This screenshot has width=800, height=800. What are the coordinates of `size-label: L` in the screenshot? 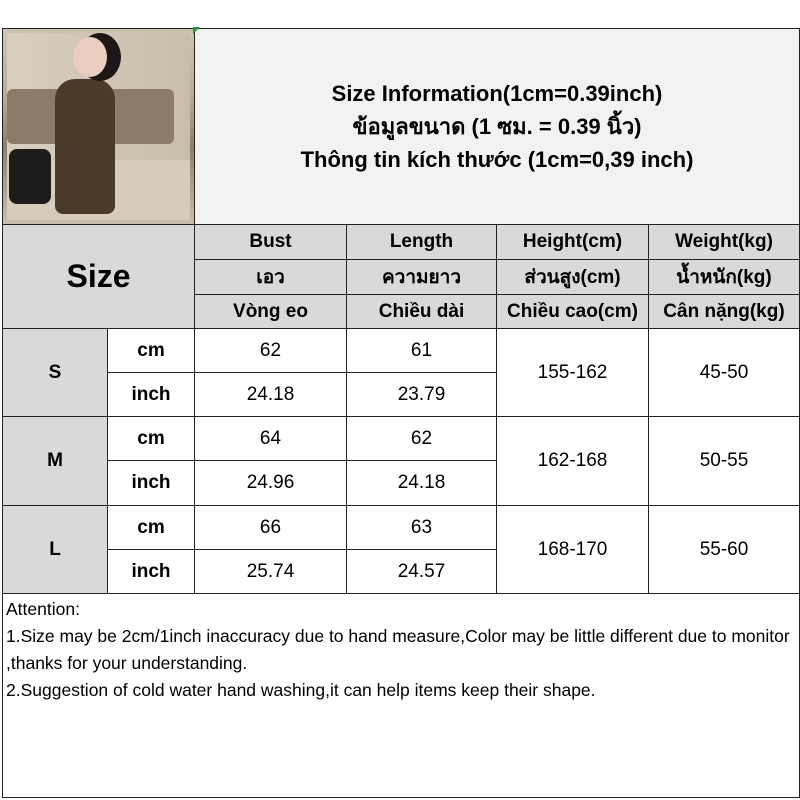 It's located at (55, 549).